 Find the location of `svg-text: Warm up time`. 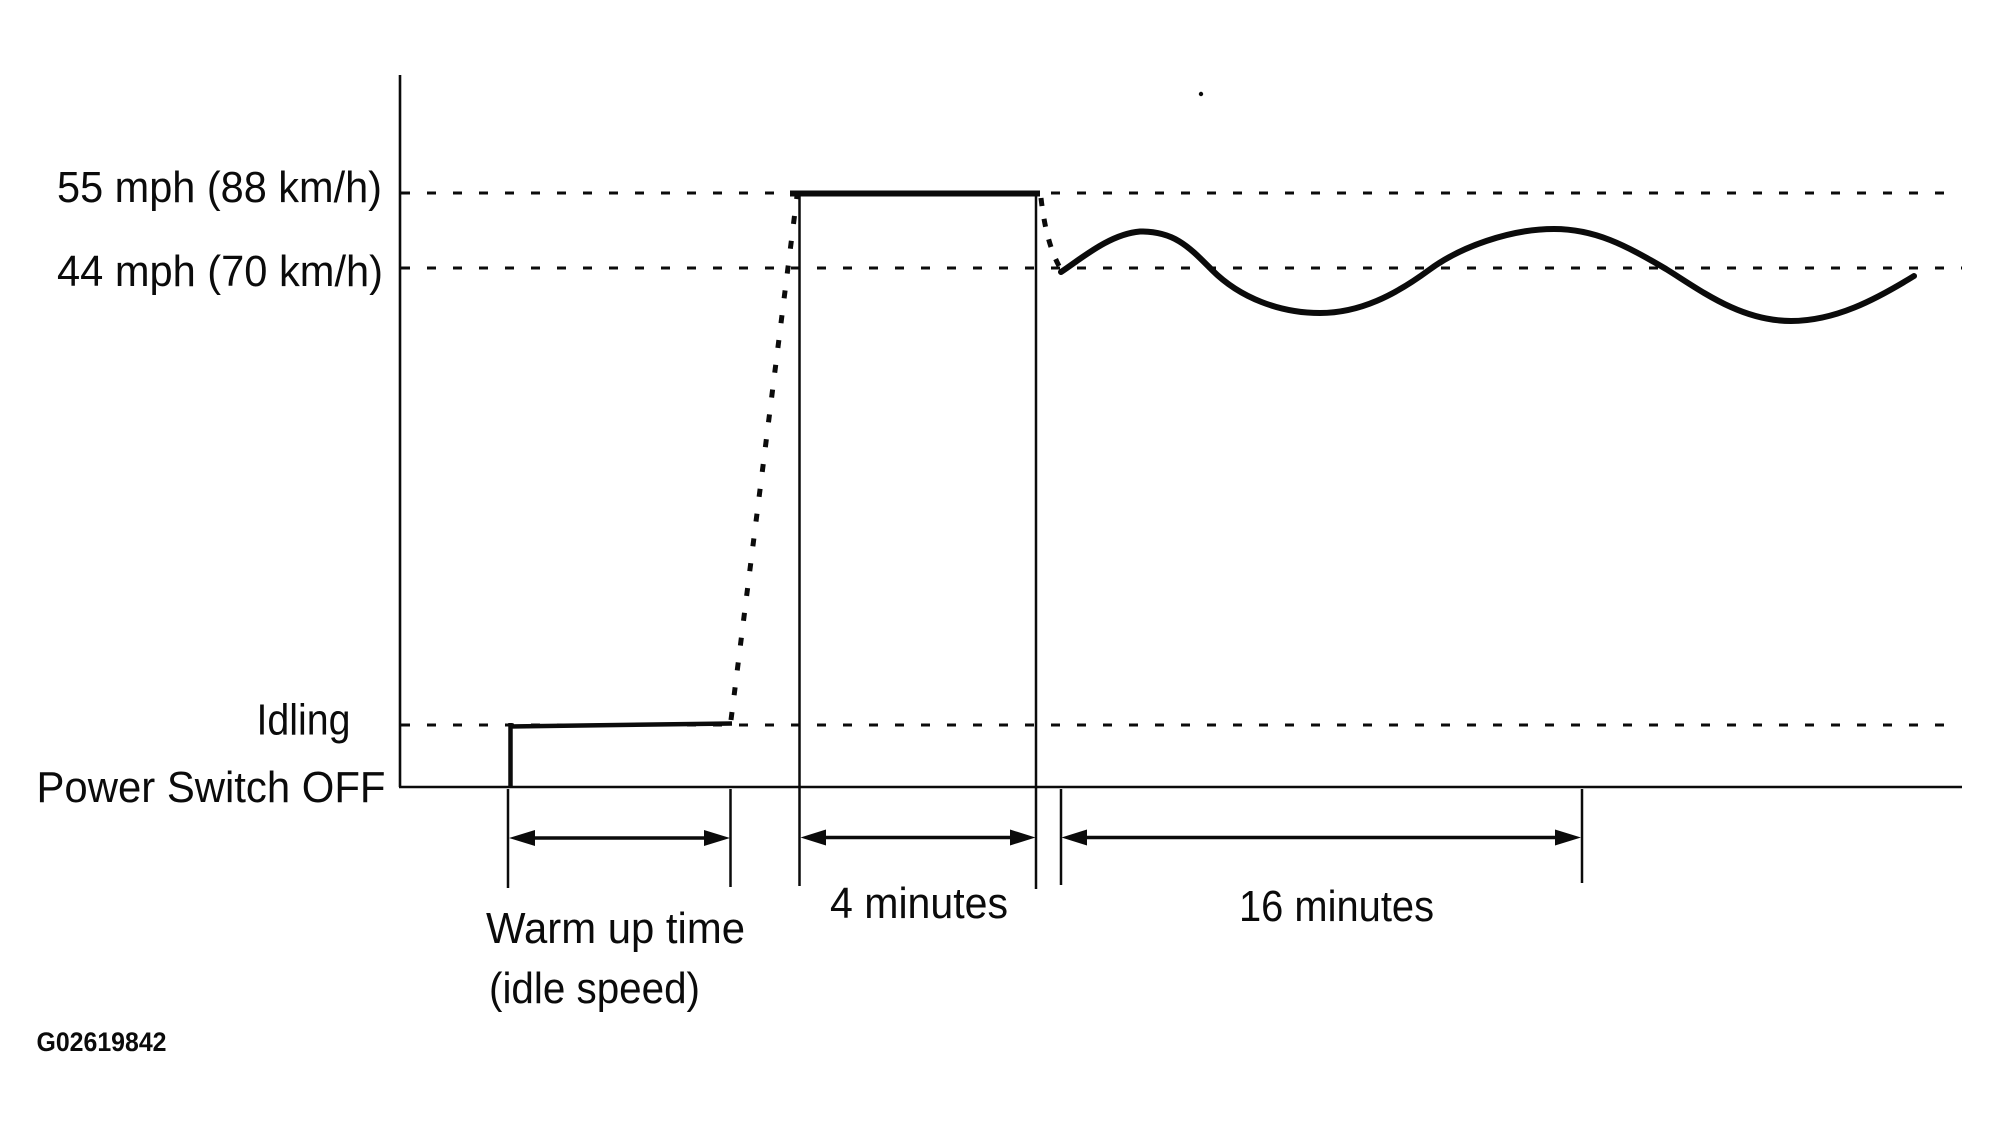

svg-text: Warm up time is located at coordinates (615, 928).